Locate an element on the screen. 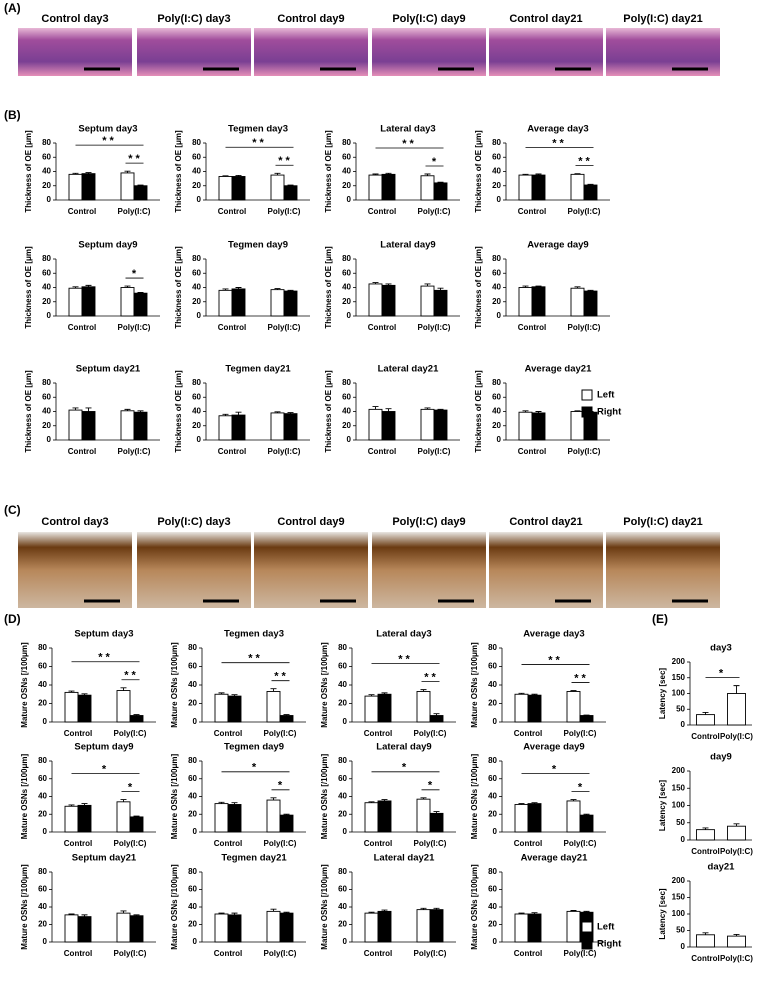  panel-label: (E) is located at coordinates (660, 619).